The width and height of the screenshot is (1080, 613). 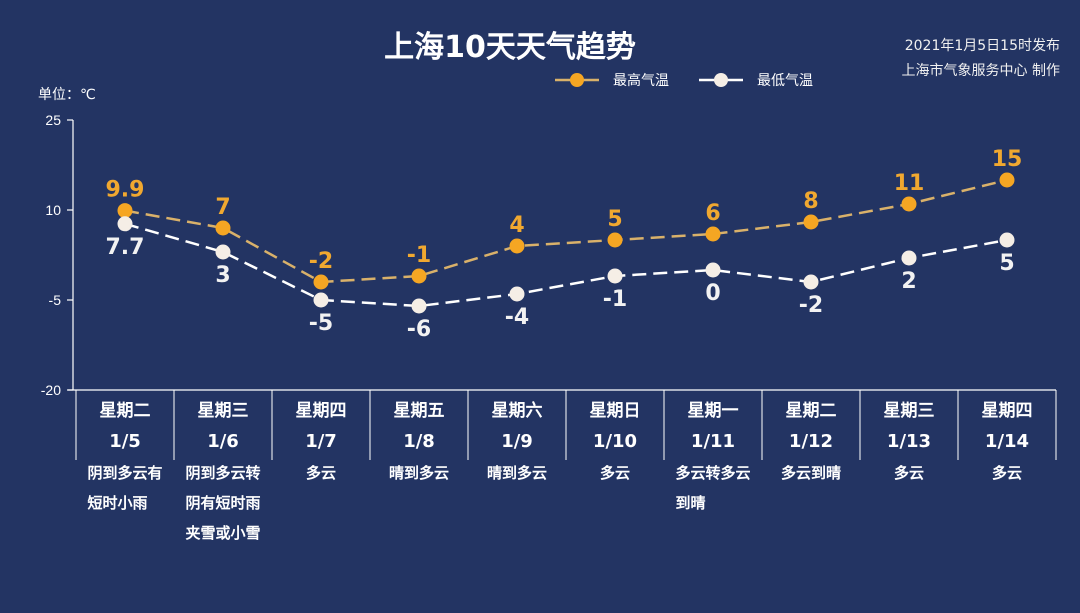 I want to click on legend-high-label: 最高气温, so click(x=641, y=81).